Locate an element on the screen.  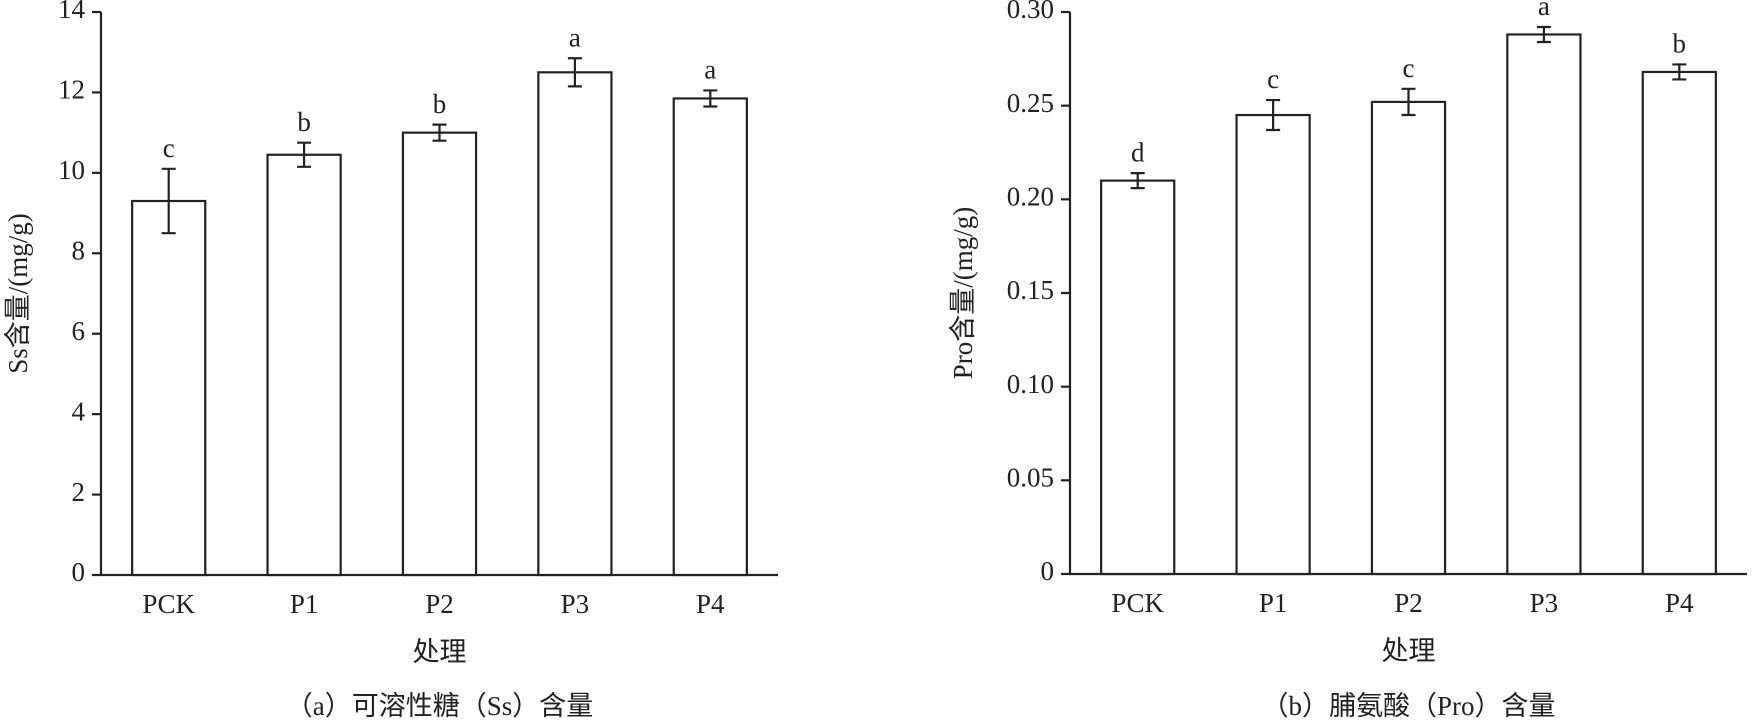
y-tick-label: 0.15 is located at coordinates (1030, 290).